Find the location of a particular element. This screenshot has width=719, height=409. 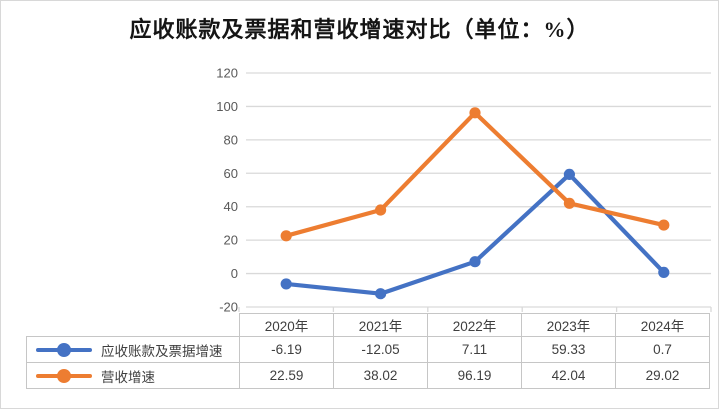

legend-cell-receivables: 应收账款及票据增速 is located at coordinates (133, 349).